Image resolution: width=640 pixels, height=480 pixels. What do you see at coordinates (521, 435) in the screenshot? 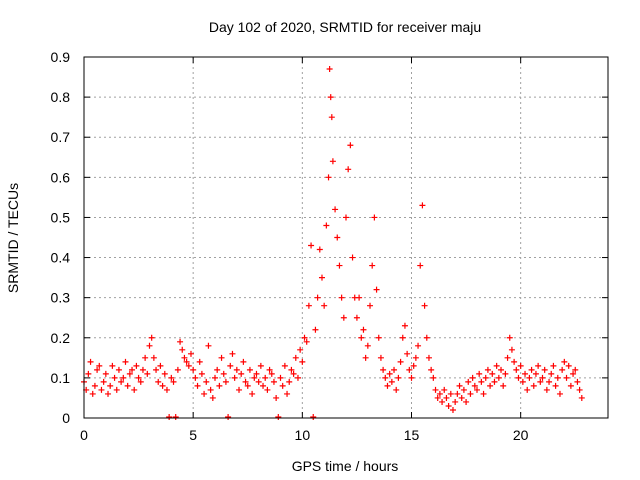
I see `x-tick-label: 20` at bounding box center [521, 435].